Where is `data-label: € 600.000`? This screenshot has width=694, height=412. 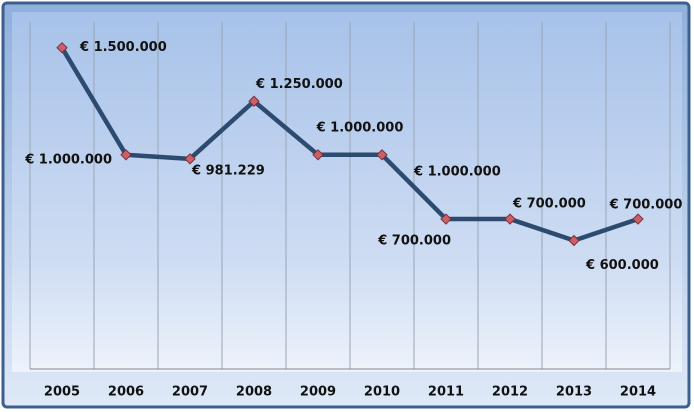 data-label: € 600.000 is located at coordinates (622, 265).